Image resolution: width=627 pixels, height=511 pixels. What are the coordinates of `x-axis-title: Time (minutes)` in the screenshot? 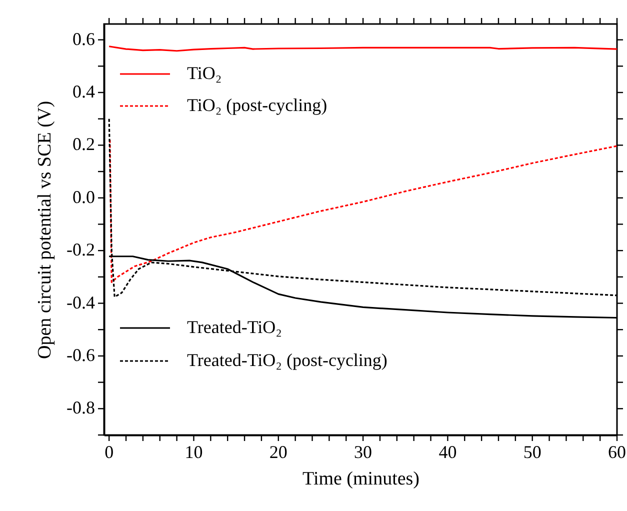 It's located at (361, 479).